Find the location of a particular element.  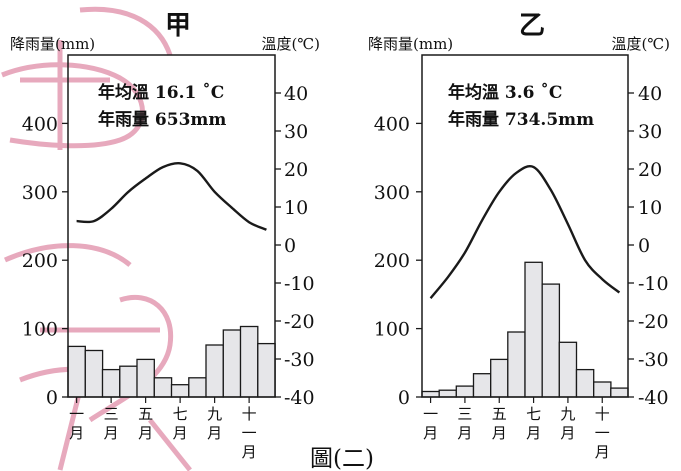

chart-title: 甲 is located at coordinates (178, 26).